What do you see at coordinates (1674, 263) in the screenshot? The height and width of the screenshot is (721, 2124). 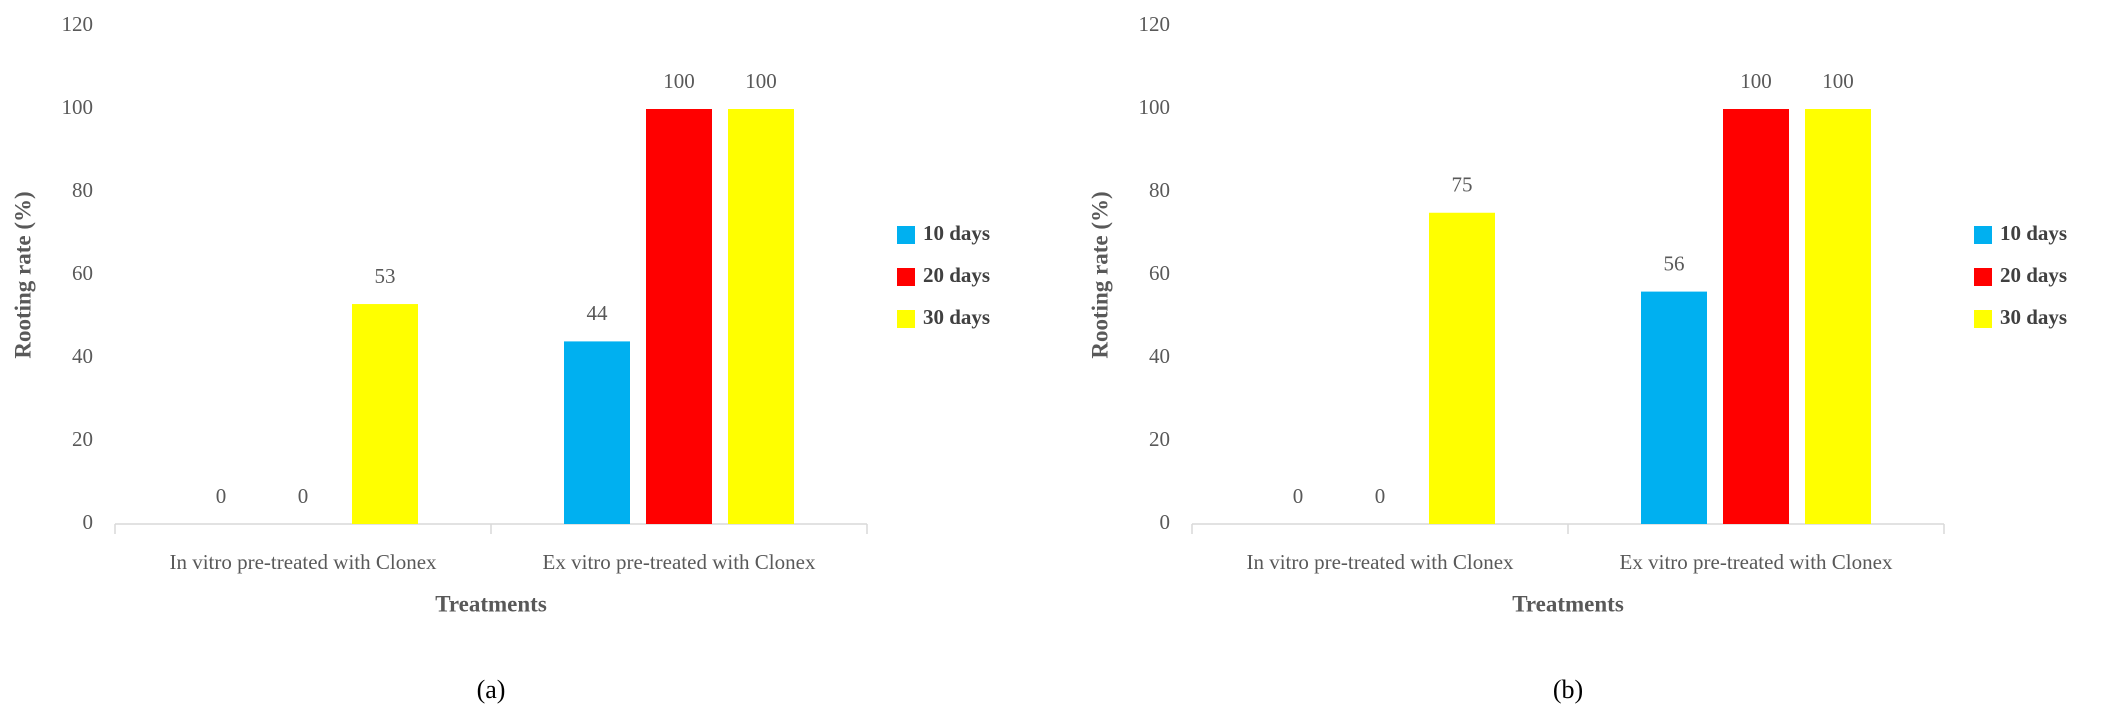 I see `data-label: 56` at bounding box center [1674, 263].